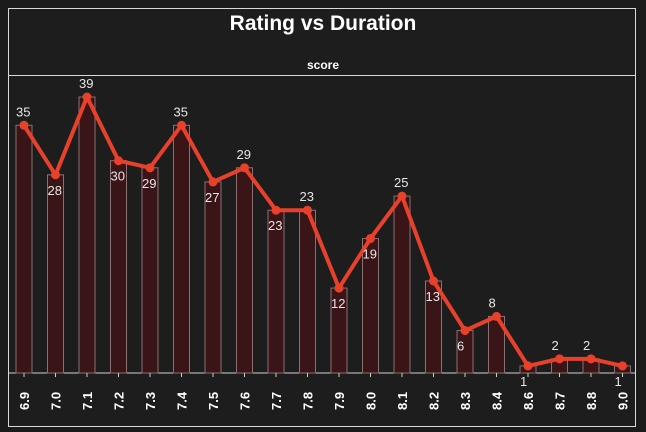  Describe the element at coordinates (323, 23) in the screenshot. I see `chart-title: Rating vs Duration` at that location.